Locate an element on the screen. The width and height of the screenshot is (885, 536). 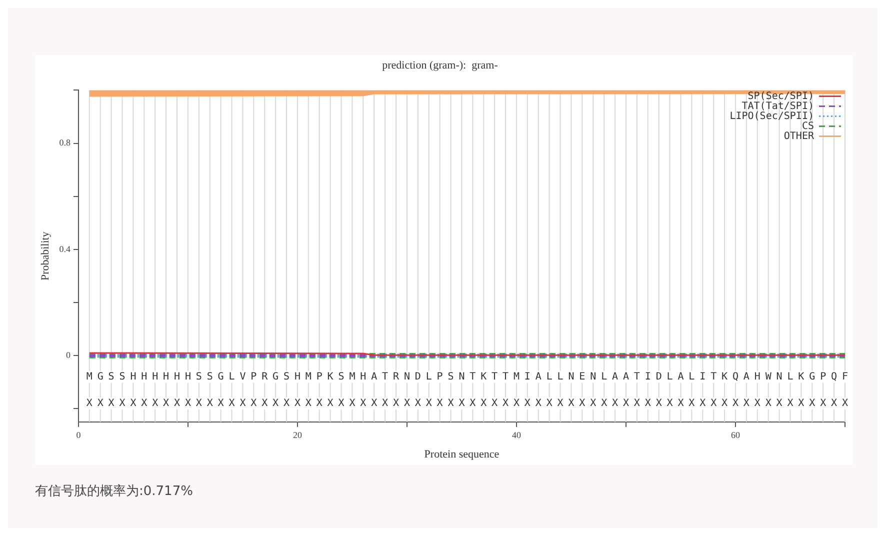
x-tick-label: 40 is located at coordinates (517, 435).